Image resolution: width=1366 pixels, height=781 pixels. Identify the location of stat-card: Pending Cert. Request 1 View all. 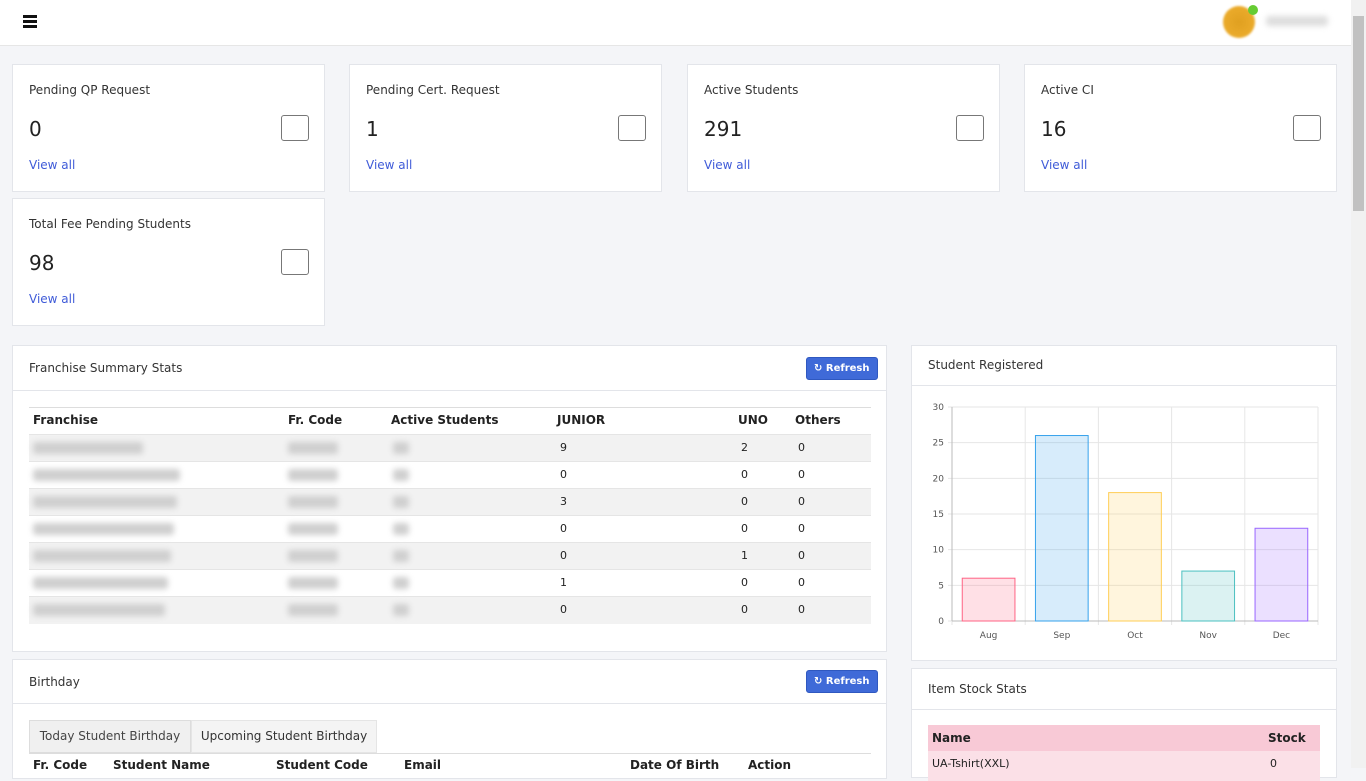
(505, 128).